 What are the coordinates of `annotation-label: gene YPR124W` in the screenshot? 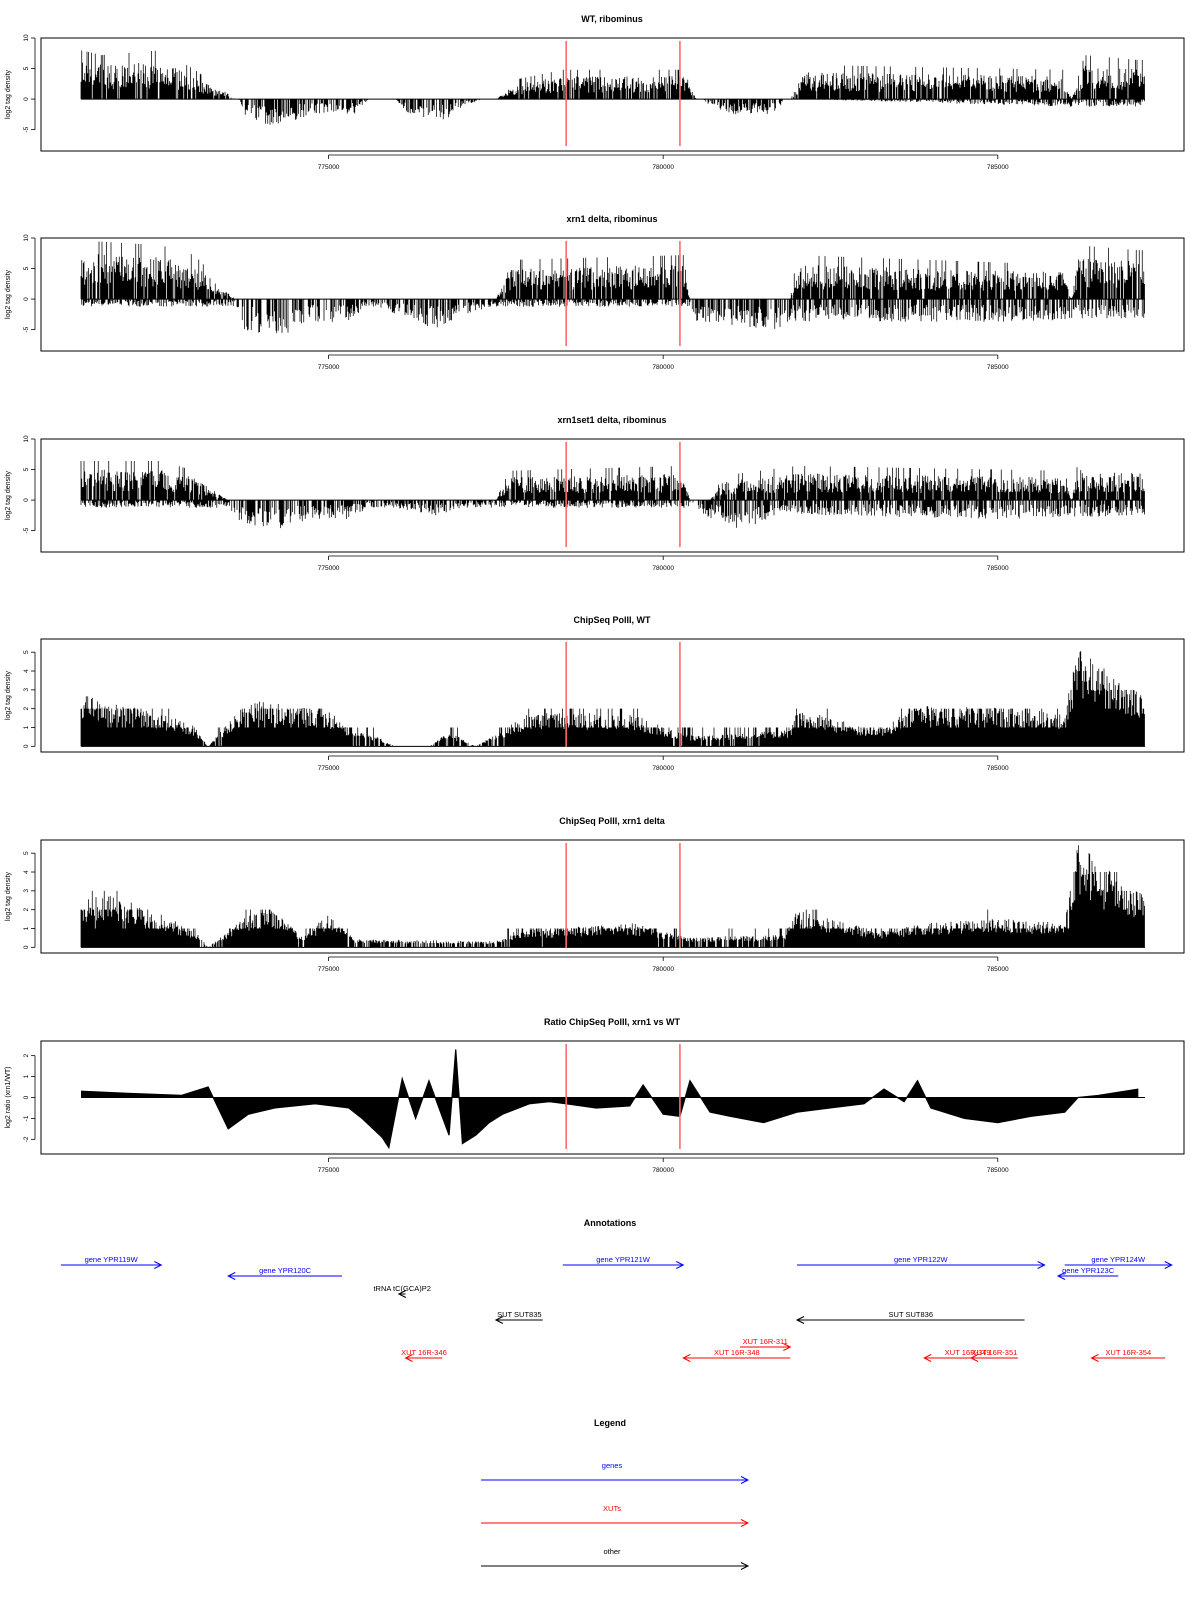 It's located at (1118, 1259).